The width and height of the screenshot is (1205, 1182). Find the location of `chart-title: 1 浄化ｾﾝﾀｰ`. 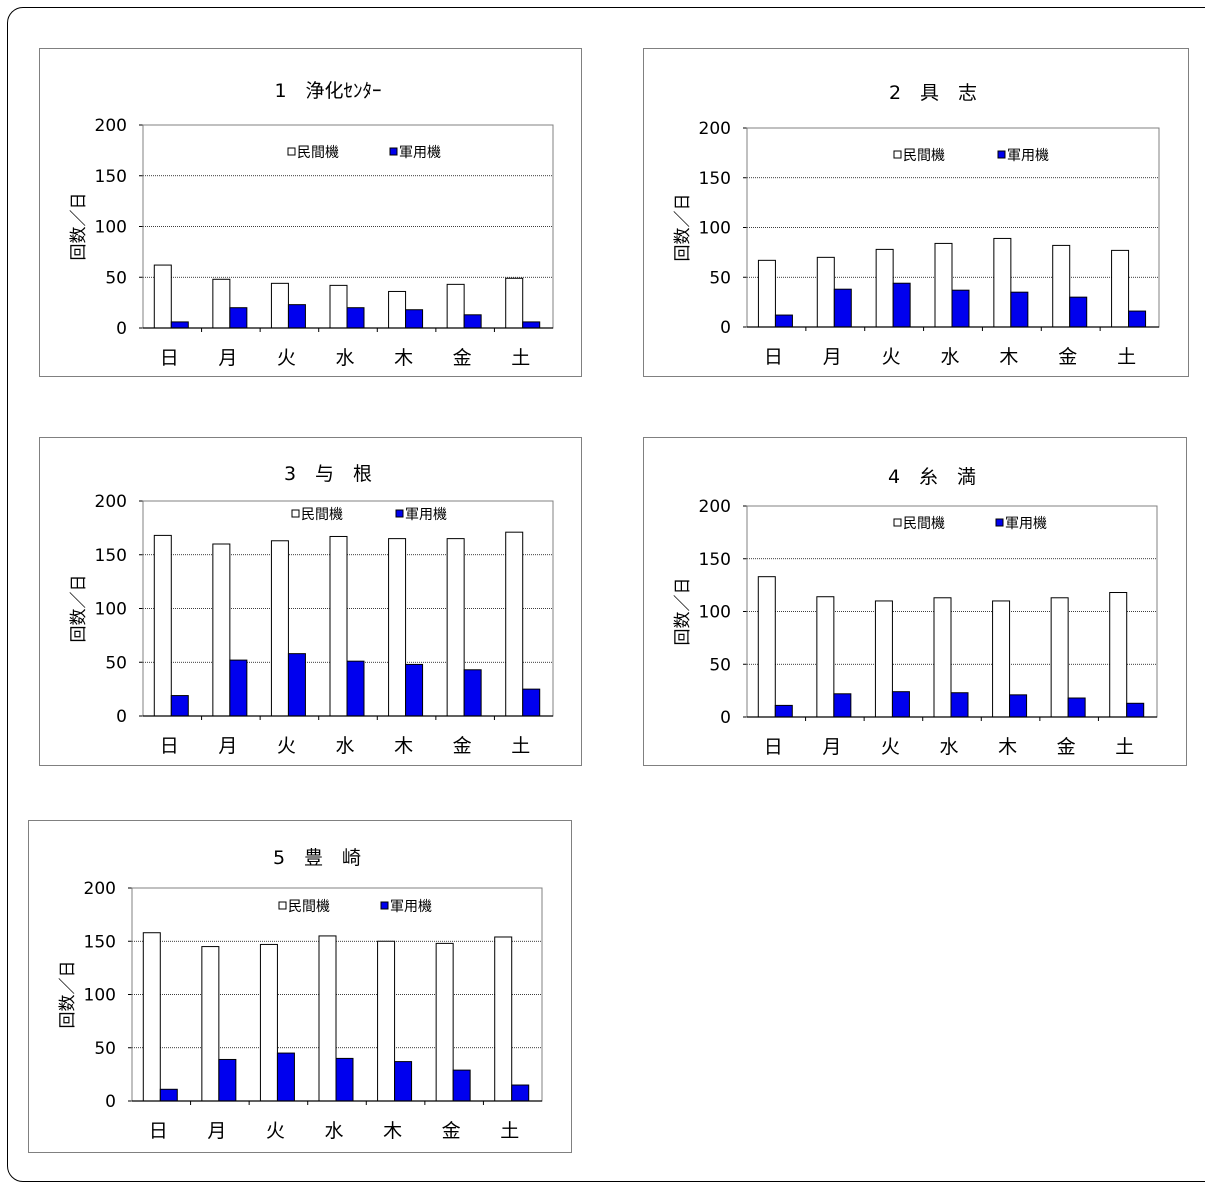

chart-title: 1 浄化ｾﾝﾀｰ is located at coordinates (327, 91).